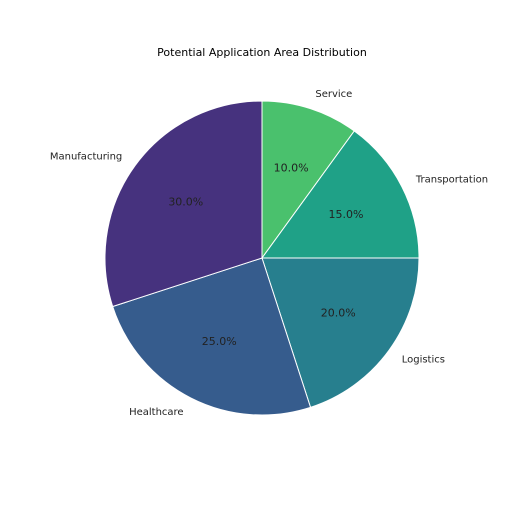 The width and height of the screenshot is (512, 512). I want to click on pct-label-manufacturing: 30.0%, so click(185, 202).